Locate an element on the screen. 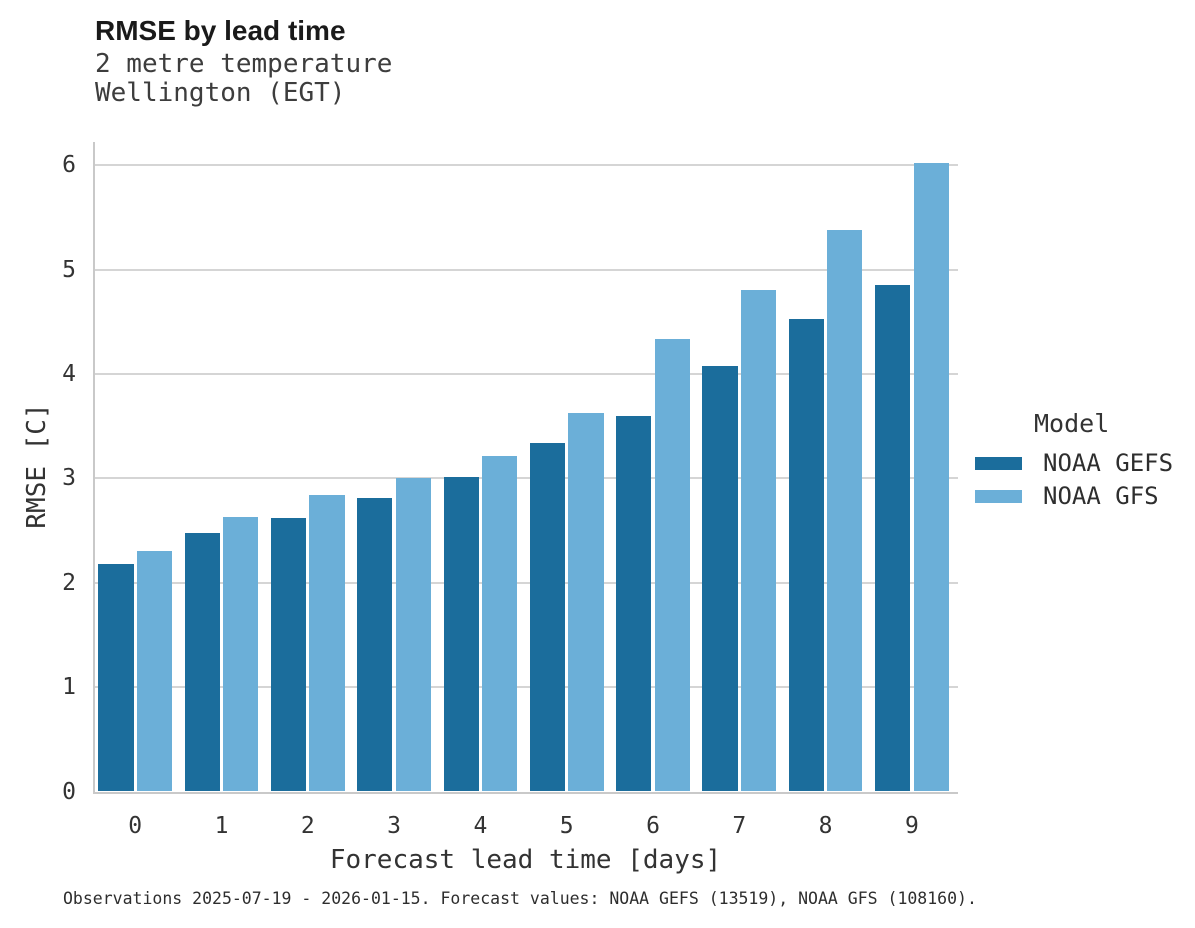 The height and width of the screenshot is (928, 1195). legend-label-noaa-gefs: NOAA GEFS is located at coordinates (1108, 463).